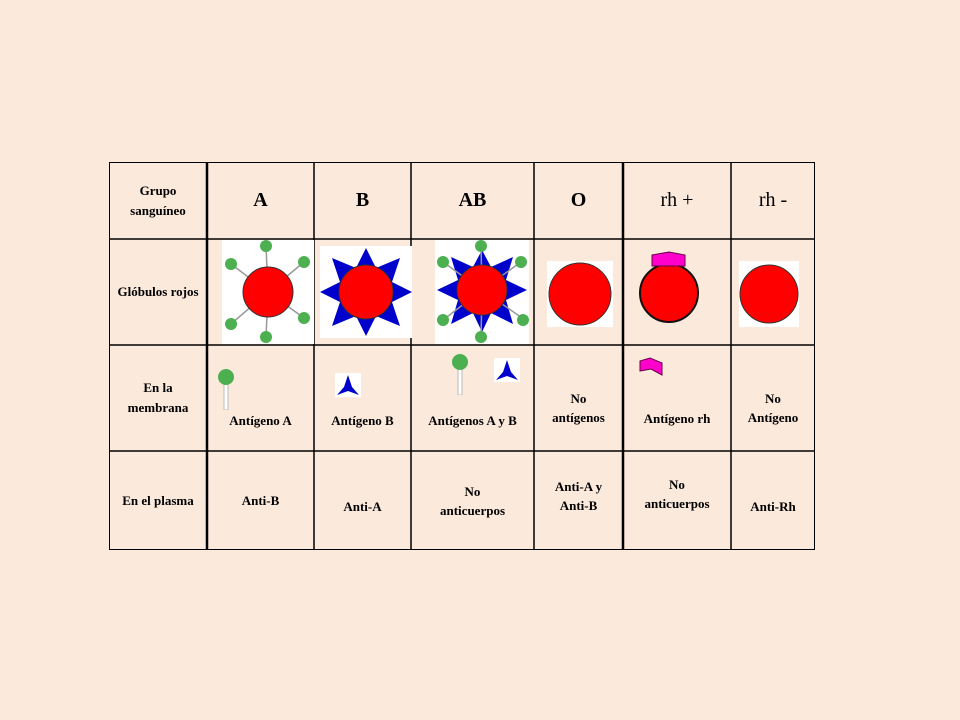  I want to click on row-label-membrane: En la membrana, so click(158, 397).